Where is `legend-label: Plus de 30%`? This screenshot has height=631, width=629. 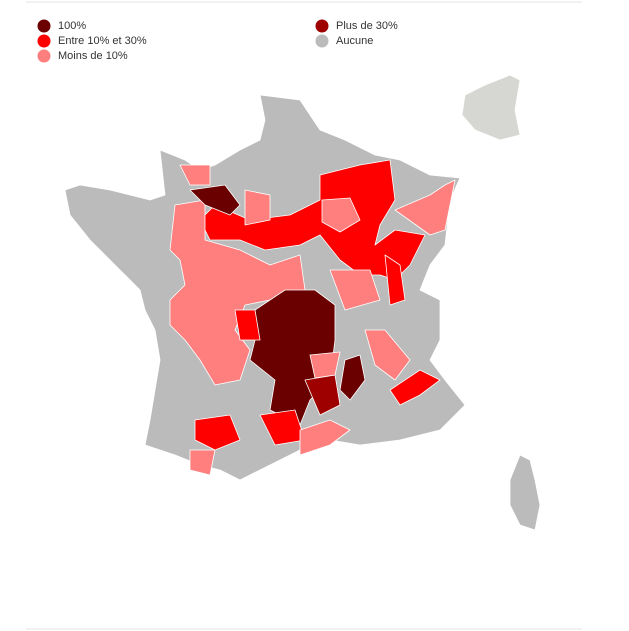 legend-label: Plus de 30% is located at coordinates (367, 26).